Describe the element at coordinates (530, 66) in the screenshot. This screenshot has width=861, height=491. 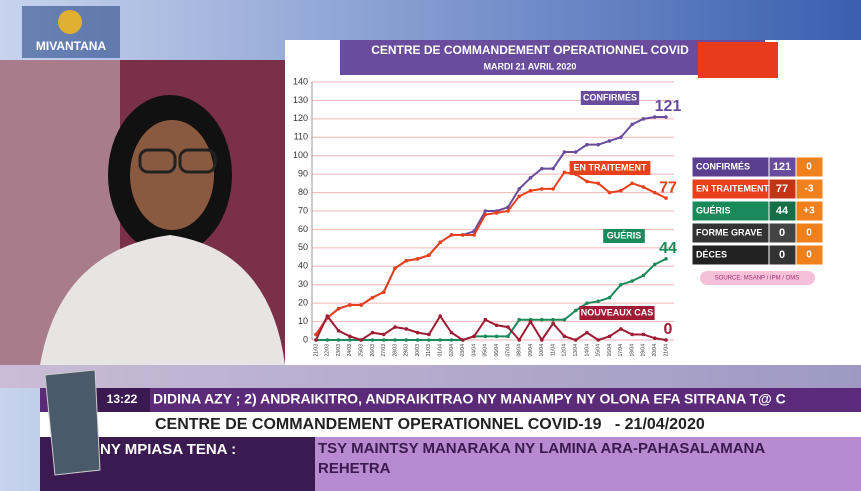
I see `chart-subtitle: MARDI 21 AVRIL 2020` at that location.